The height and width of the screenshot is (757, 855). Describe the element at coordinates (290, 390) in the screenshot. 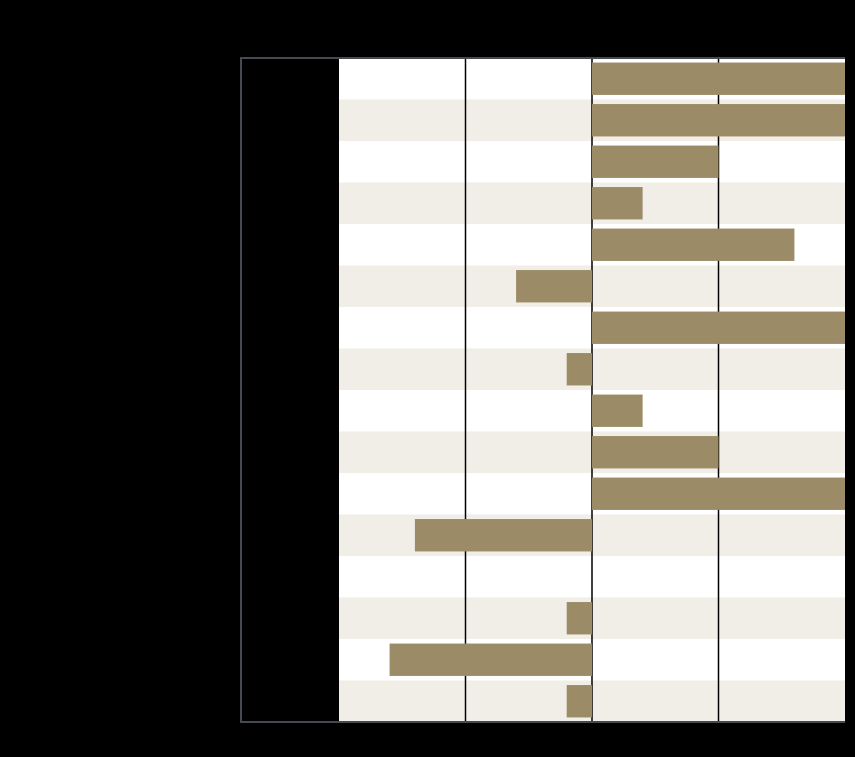

I see `category-label-panel` at that location.